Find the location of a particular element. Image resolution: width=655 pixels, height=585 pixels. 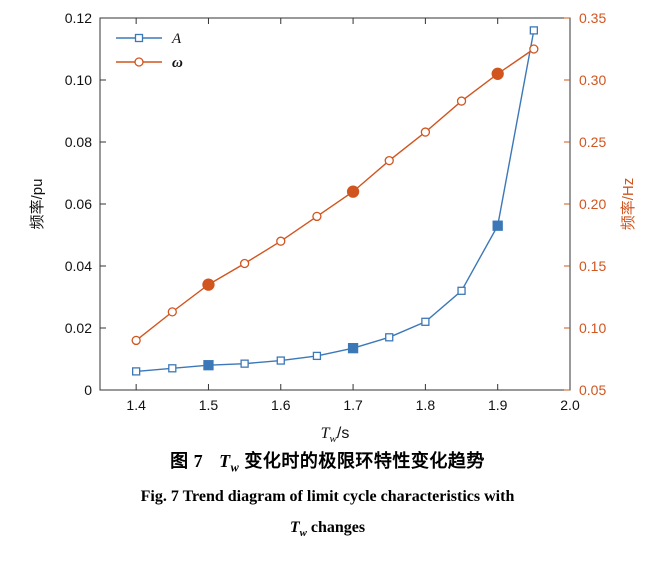

caption-en-symbol: Tw is located at coordinates (298, 529).